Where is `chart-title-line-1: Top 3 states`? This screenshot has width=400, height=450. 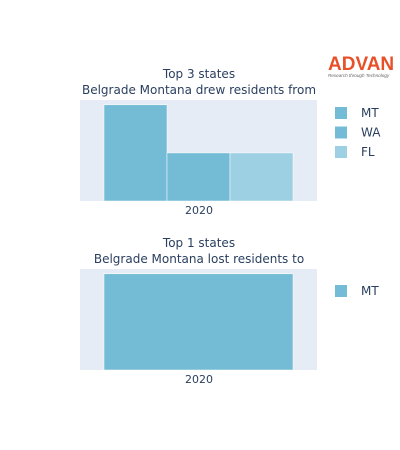 chart-title-line-1: Top 3 states is located at coordinates (198, 74).